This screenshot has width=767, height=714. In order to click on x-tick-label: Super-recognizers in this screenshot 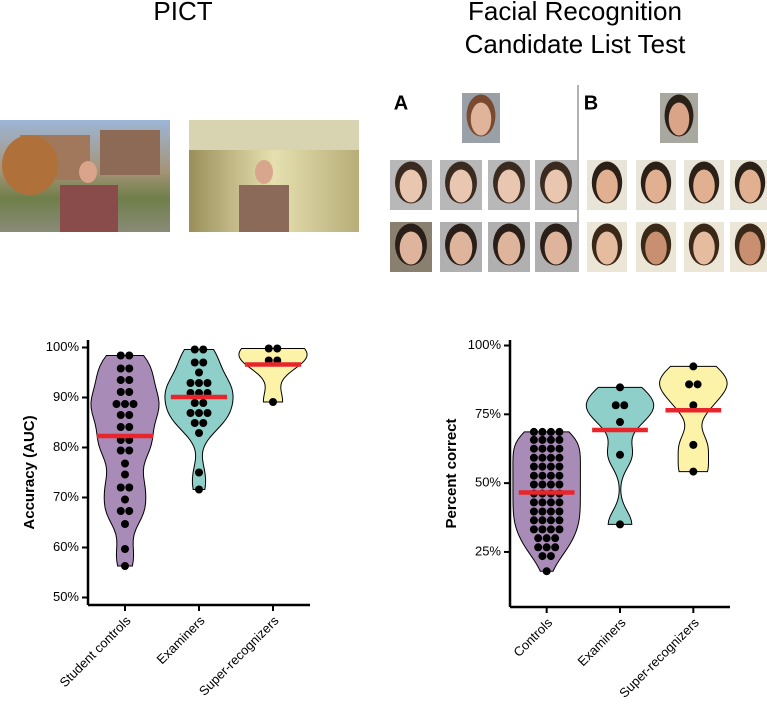, I will do `click(239, 656)`.